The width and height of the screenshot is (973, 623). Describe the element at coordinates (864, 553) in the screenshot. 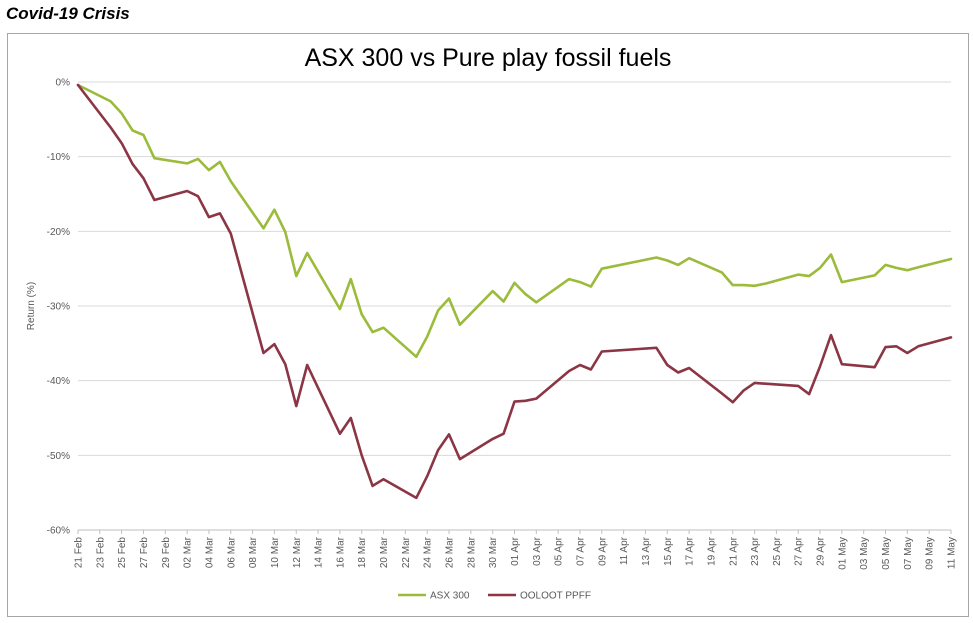

I see `x-tick-label: 03 May` at that location.